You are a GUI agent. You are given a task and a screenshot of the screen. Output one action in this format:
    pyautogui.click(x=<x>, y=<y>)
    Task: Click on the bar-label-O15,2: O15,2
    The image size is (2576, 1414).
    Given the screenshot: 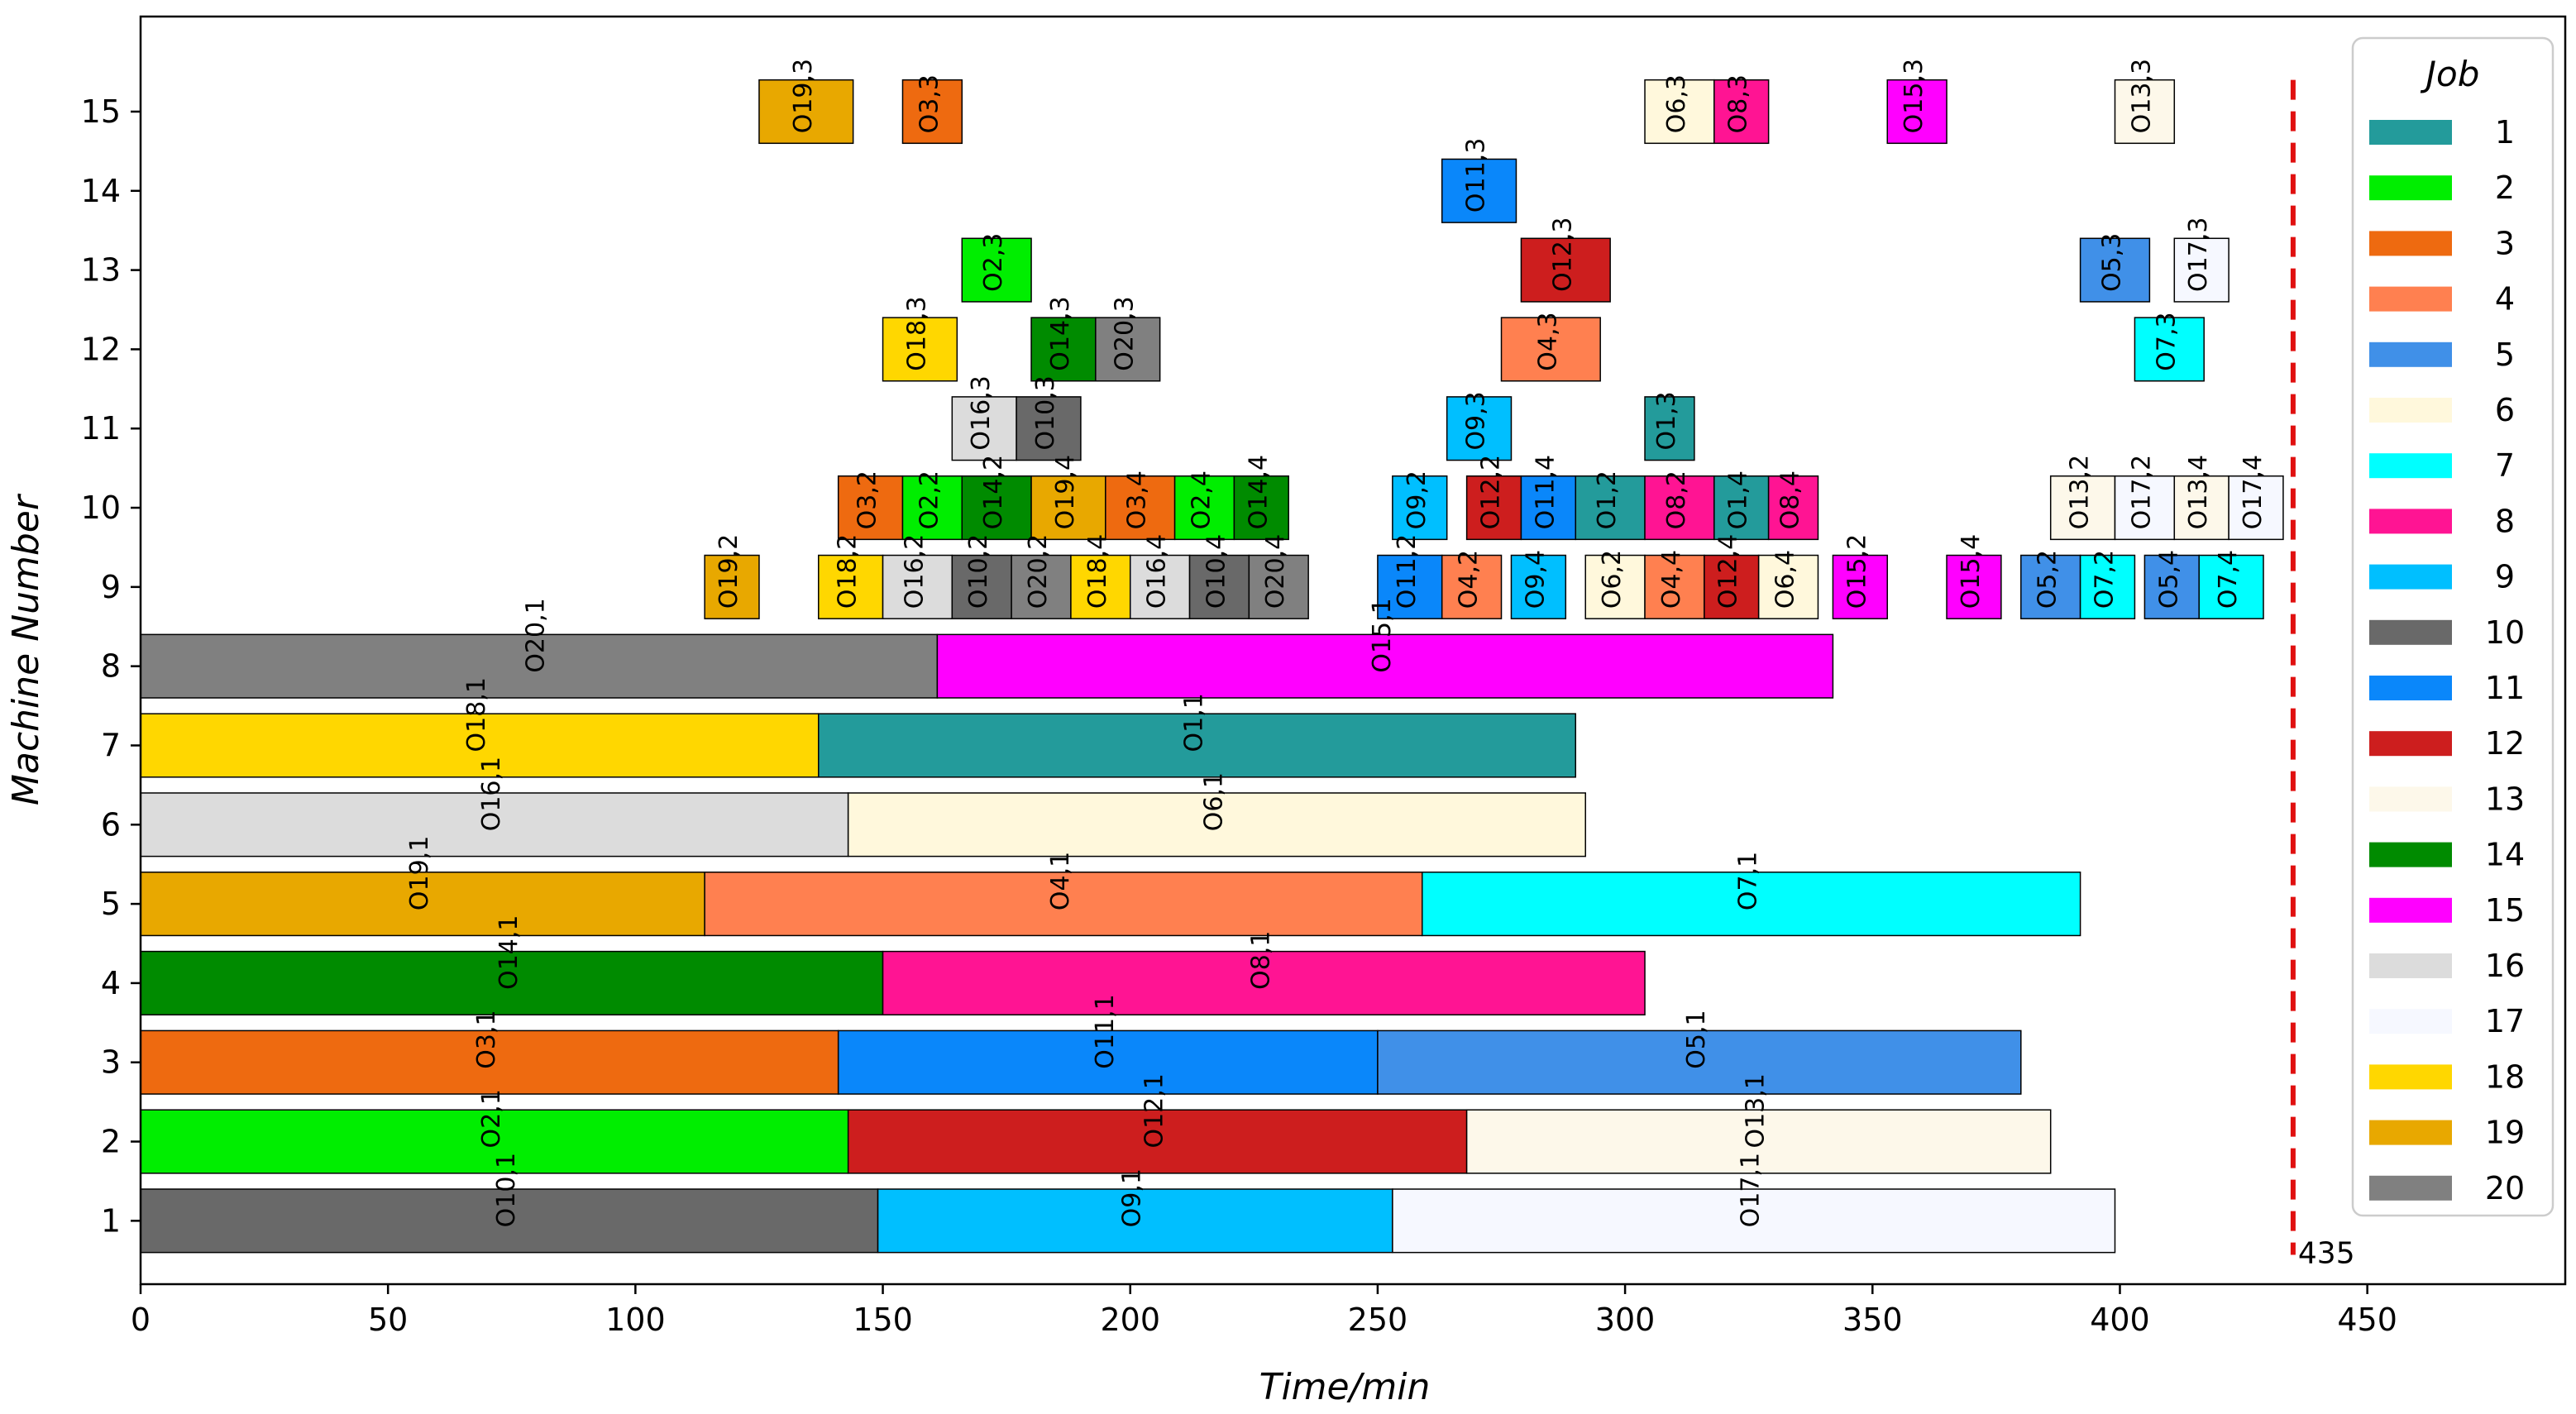 What is the action you would take?
    pyautogui.click(x=1856, y=571)
    